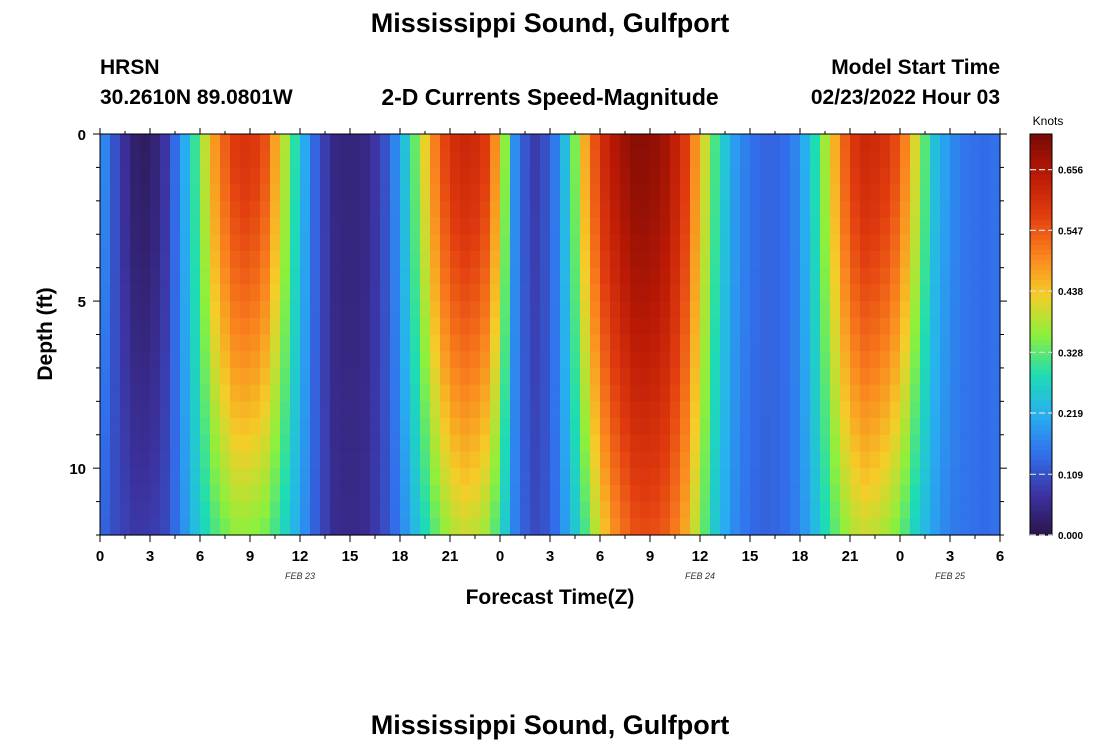 Image resolution: width=1100 pixels, height=750 pixels. What do you see at coordinates (700, 556) in the screenshot?
I see `x-tick-label: 12` at bounding box center [700, 556].